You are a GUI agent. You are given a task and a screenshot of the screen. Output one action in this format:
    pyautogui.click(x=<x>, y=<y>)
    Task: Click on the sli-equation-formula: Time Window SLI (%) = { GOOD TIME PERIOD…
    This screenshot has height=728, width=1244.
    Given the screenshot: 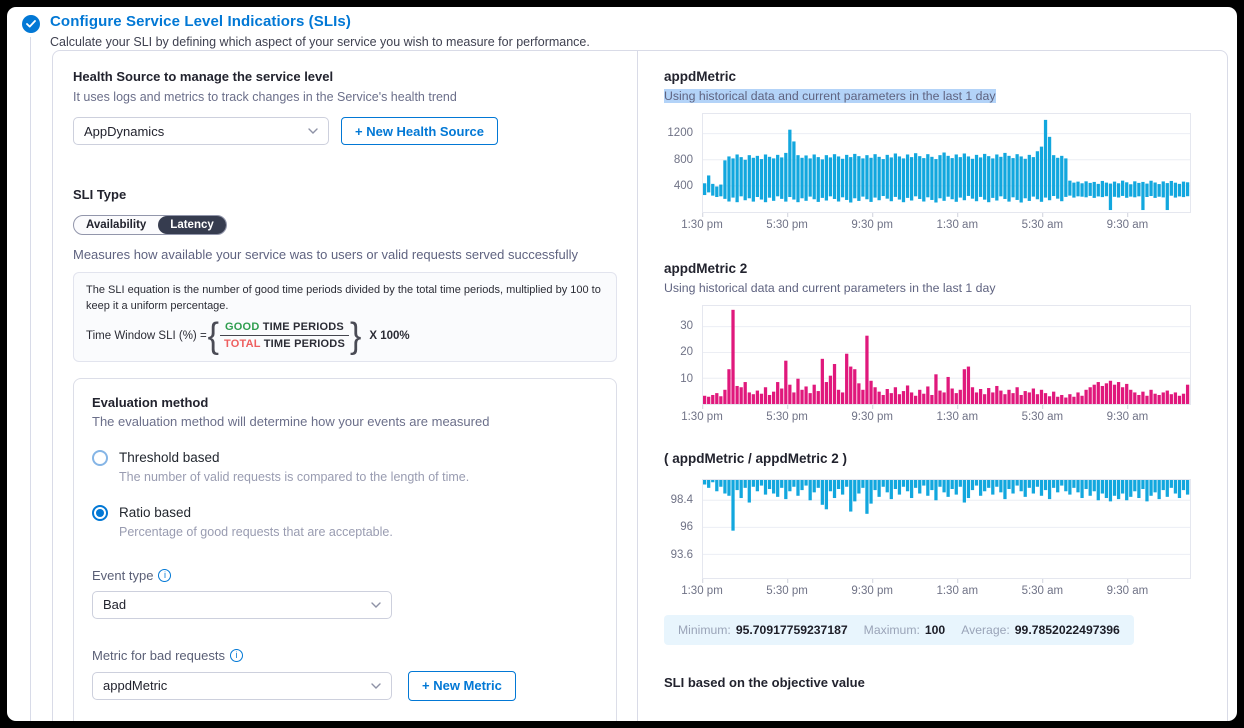 What is the action you would take?
    pyautogui.click(x=345, y=335)
    